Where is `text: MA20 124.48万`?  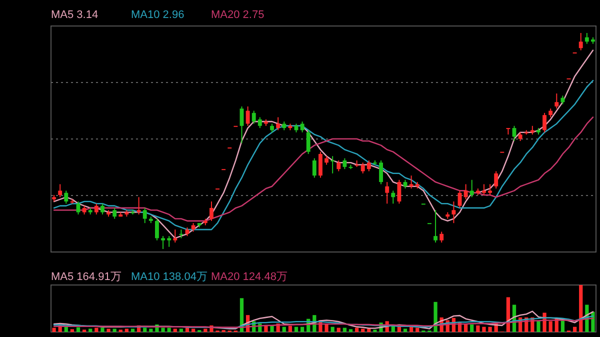 text: MA20 124.48万 is located at coordinates (249, 277).